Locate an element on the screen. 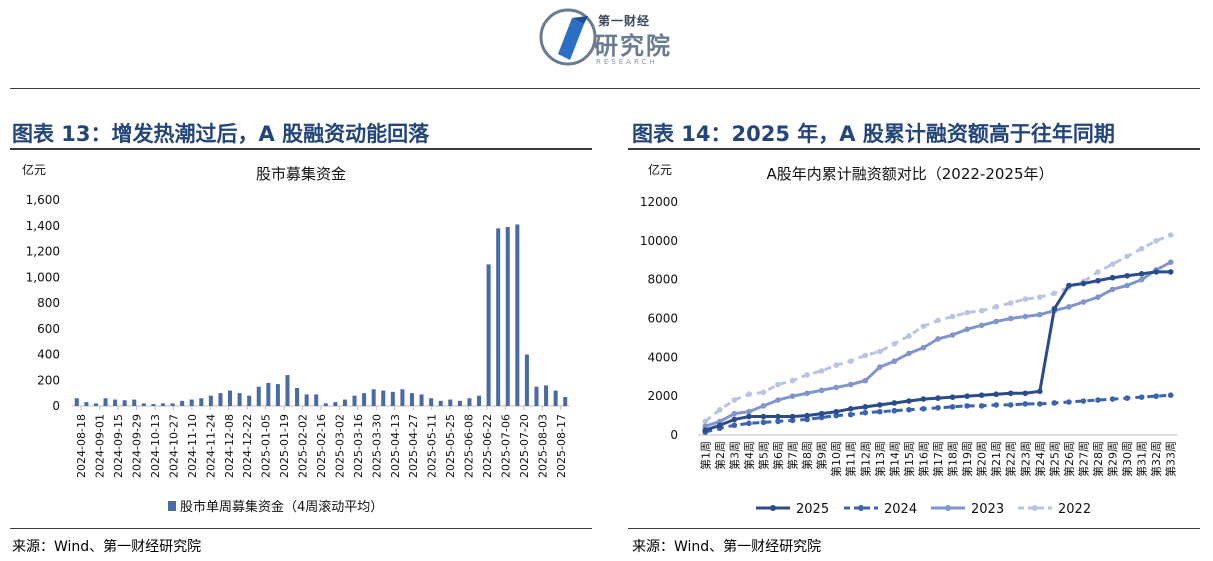 The width and height of the screenshot is (1213, 561). x-tick-label: 2025-04-27 is located at coordinates (413, 446).